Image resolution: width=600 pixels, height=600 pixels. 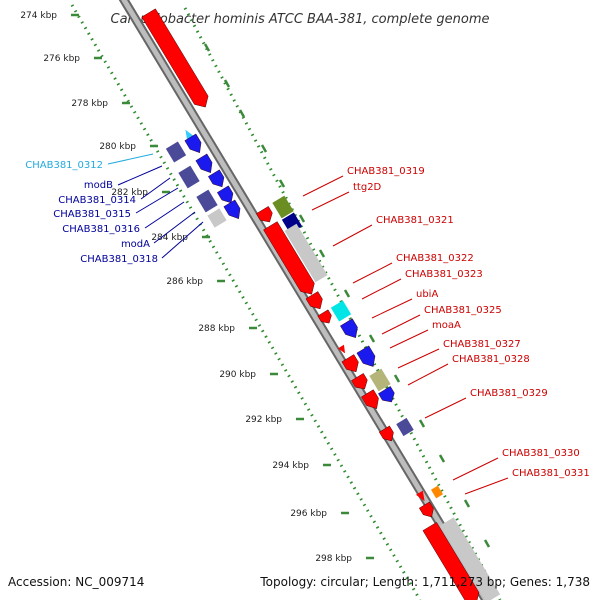 I want to click on kbp-tick-label: 294 kbp, so click(x=290, y=466).